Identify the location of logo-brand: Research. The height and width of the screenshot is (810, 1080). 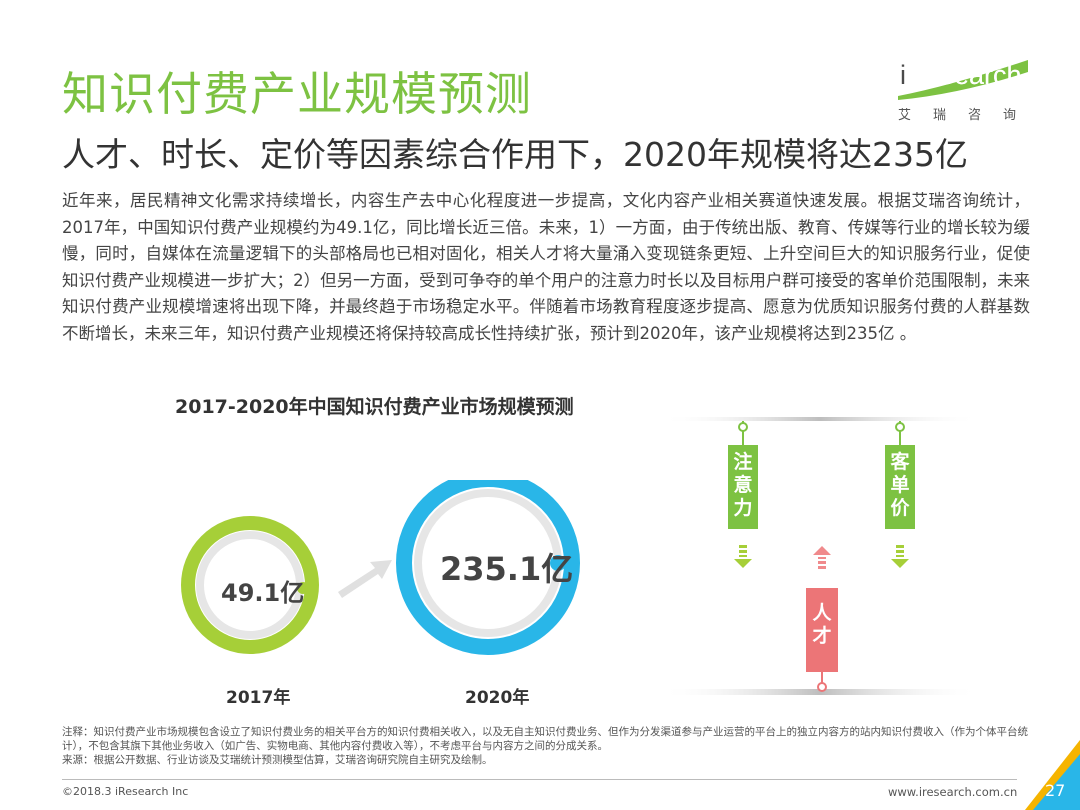
(964, 75).